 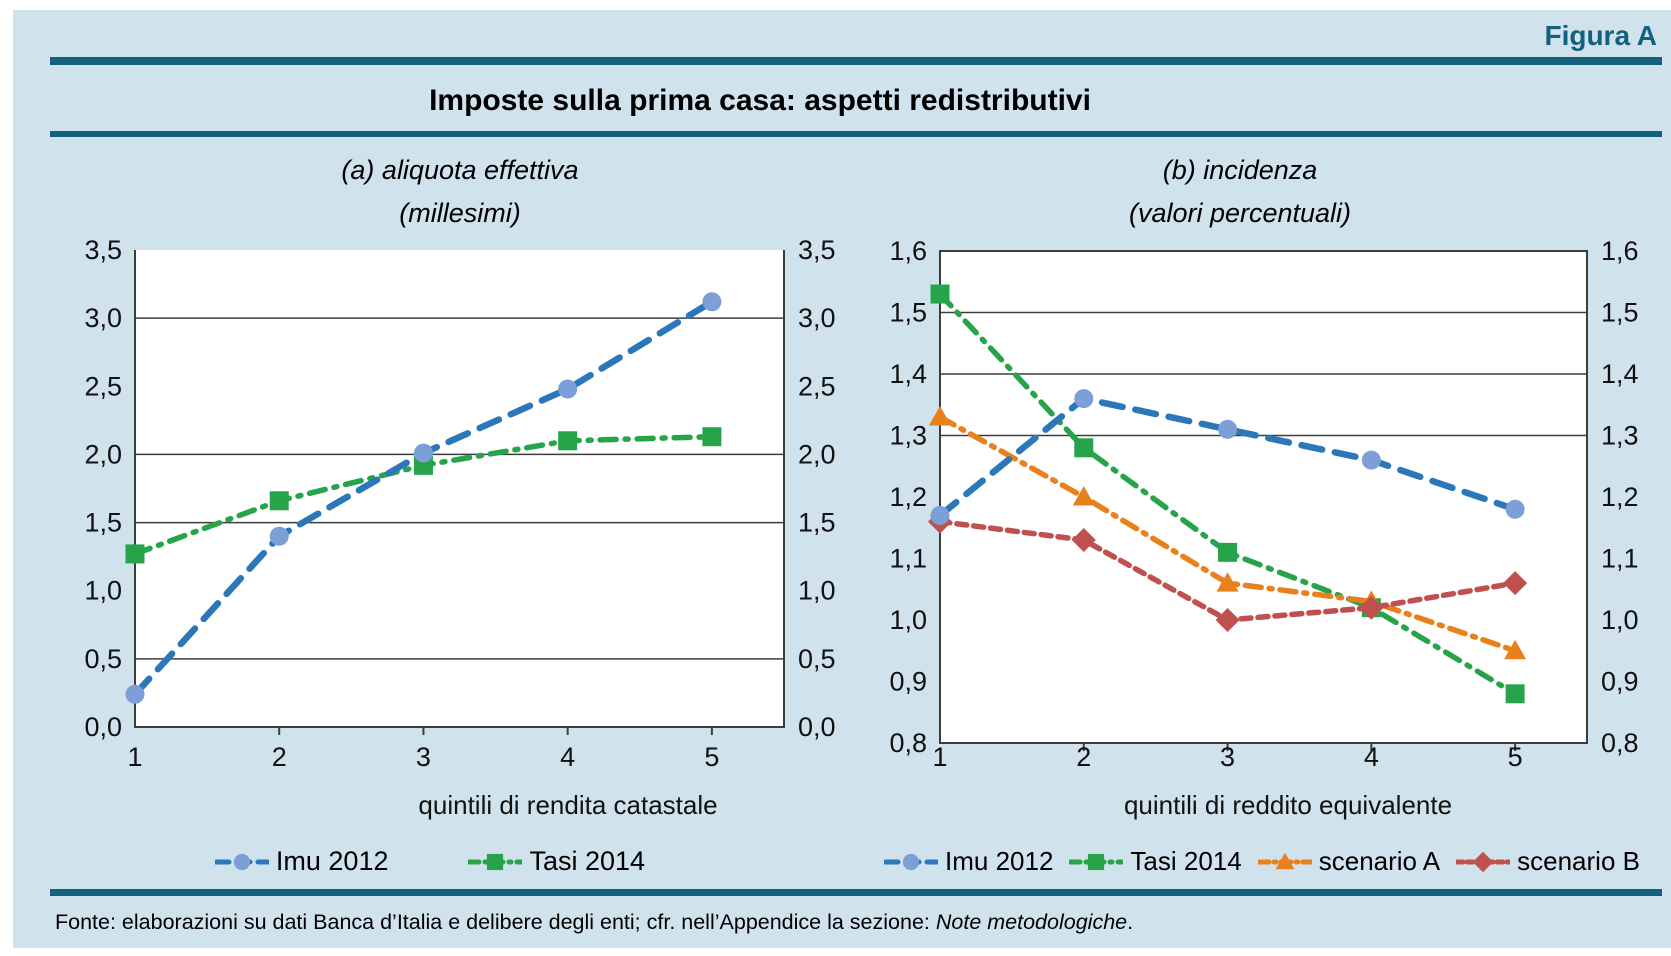 I want to click on source-note-italic: Note metodologiche, so click(x=1031, y=922).